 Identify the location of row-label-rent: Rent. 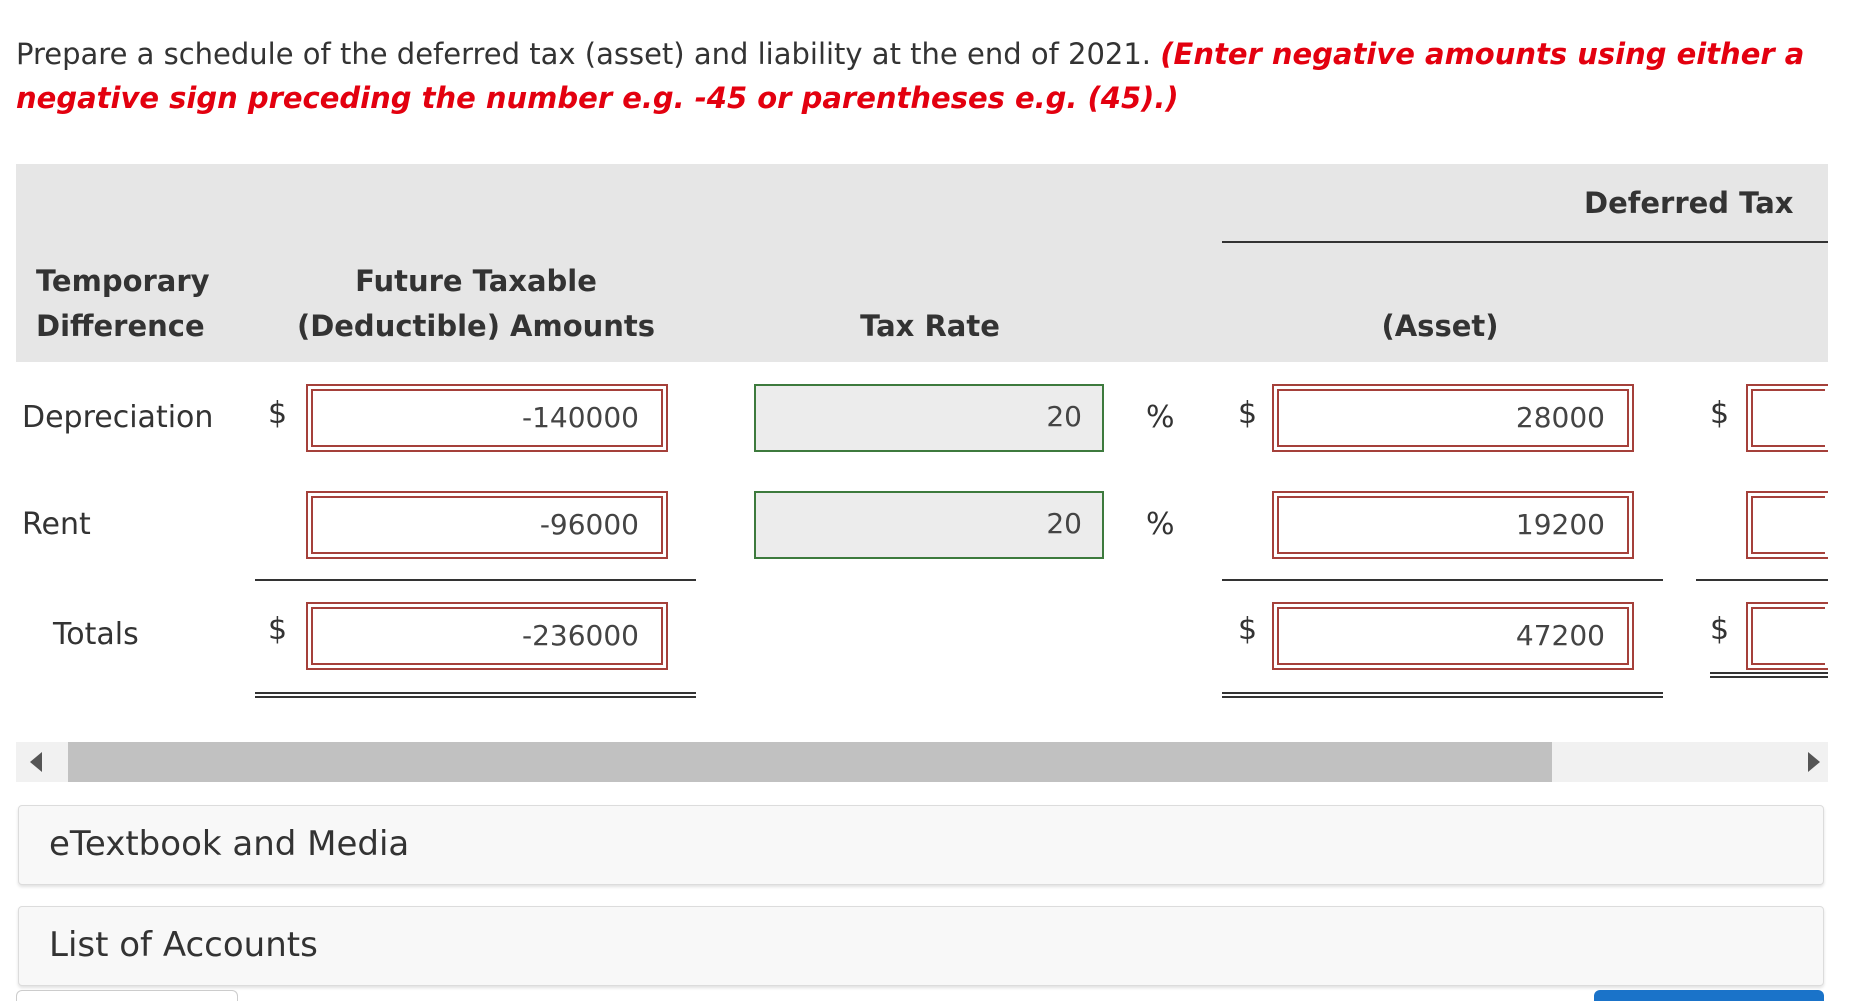
(56, 524).